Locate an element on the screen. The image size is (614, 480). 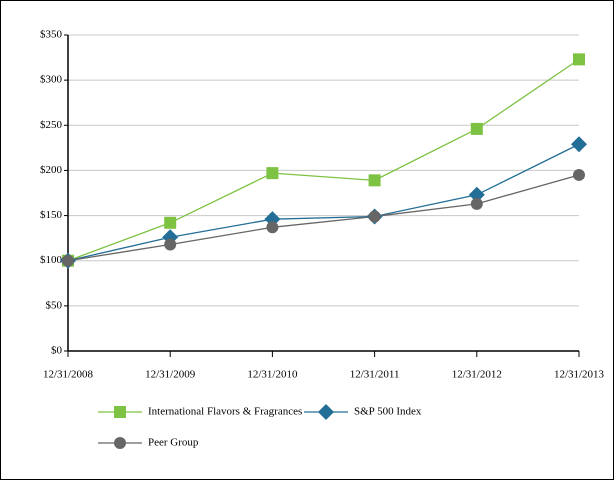
y-tick-label: $350 is located at coordinates (51, 35).